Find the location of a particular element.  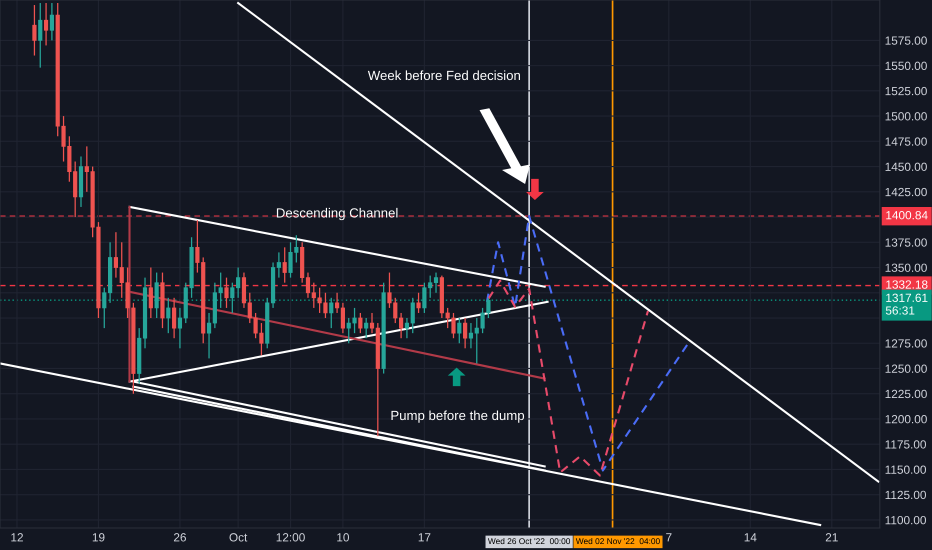

x-tick-label: Oct is located at coordinates (239, 537).